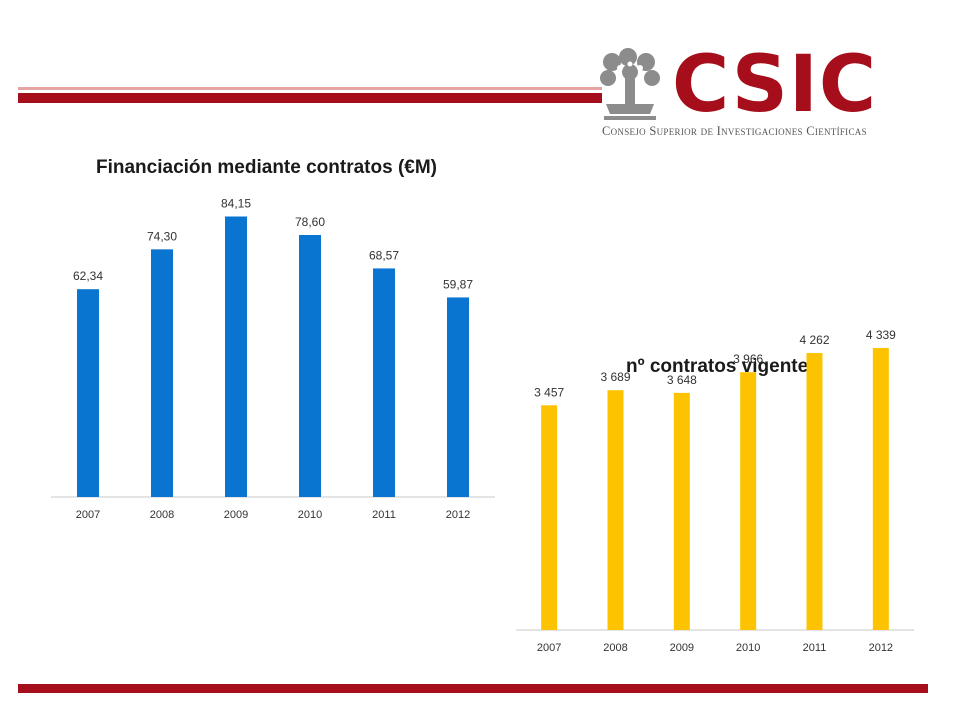  Describe the element at coordinates (458, 284) in the screenshot. I see `data-label-2012: 59,87` at that location.